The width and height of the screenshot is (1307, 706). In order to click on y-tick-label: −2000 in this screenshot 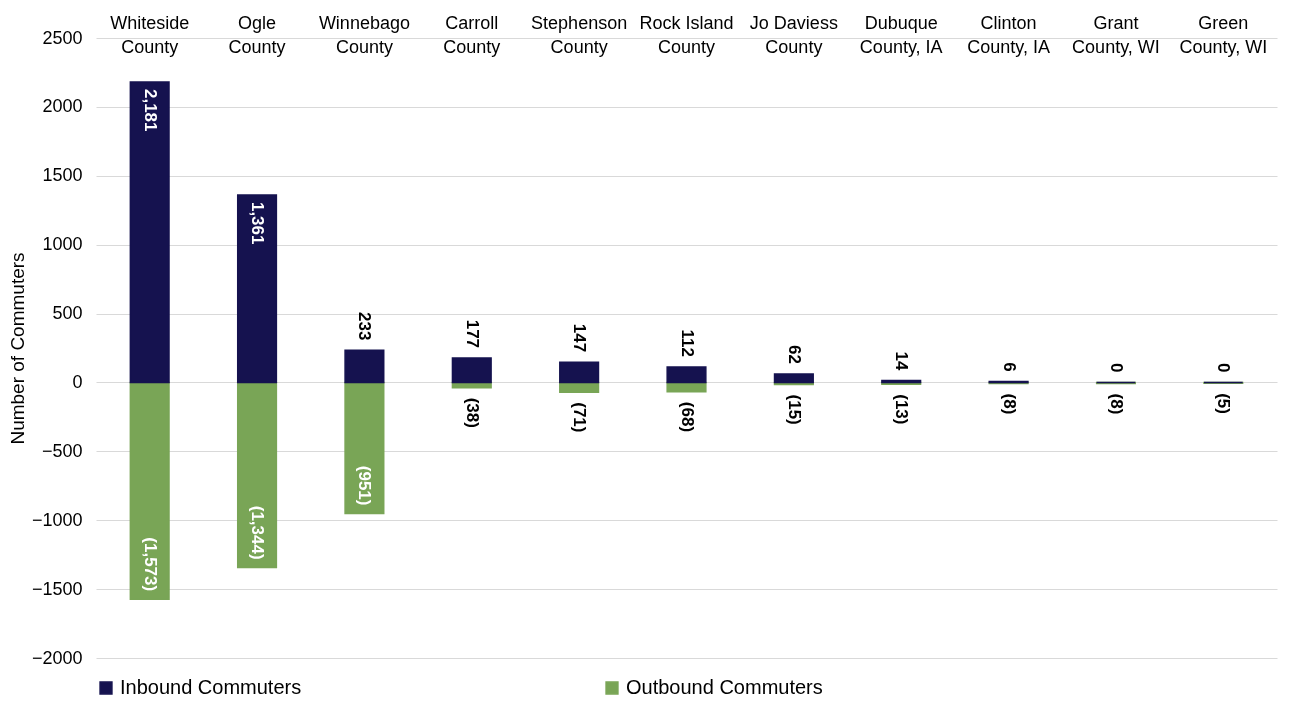, I will do `click(57, 657)`.